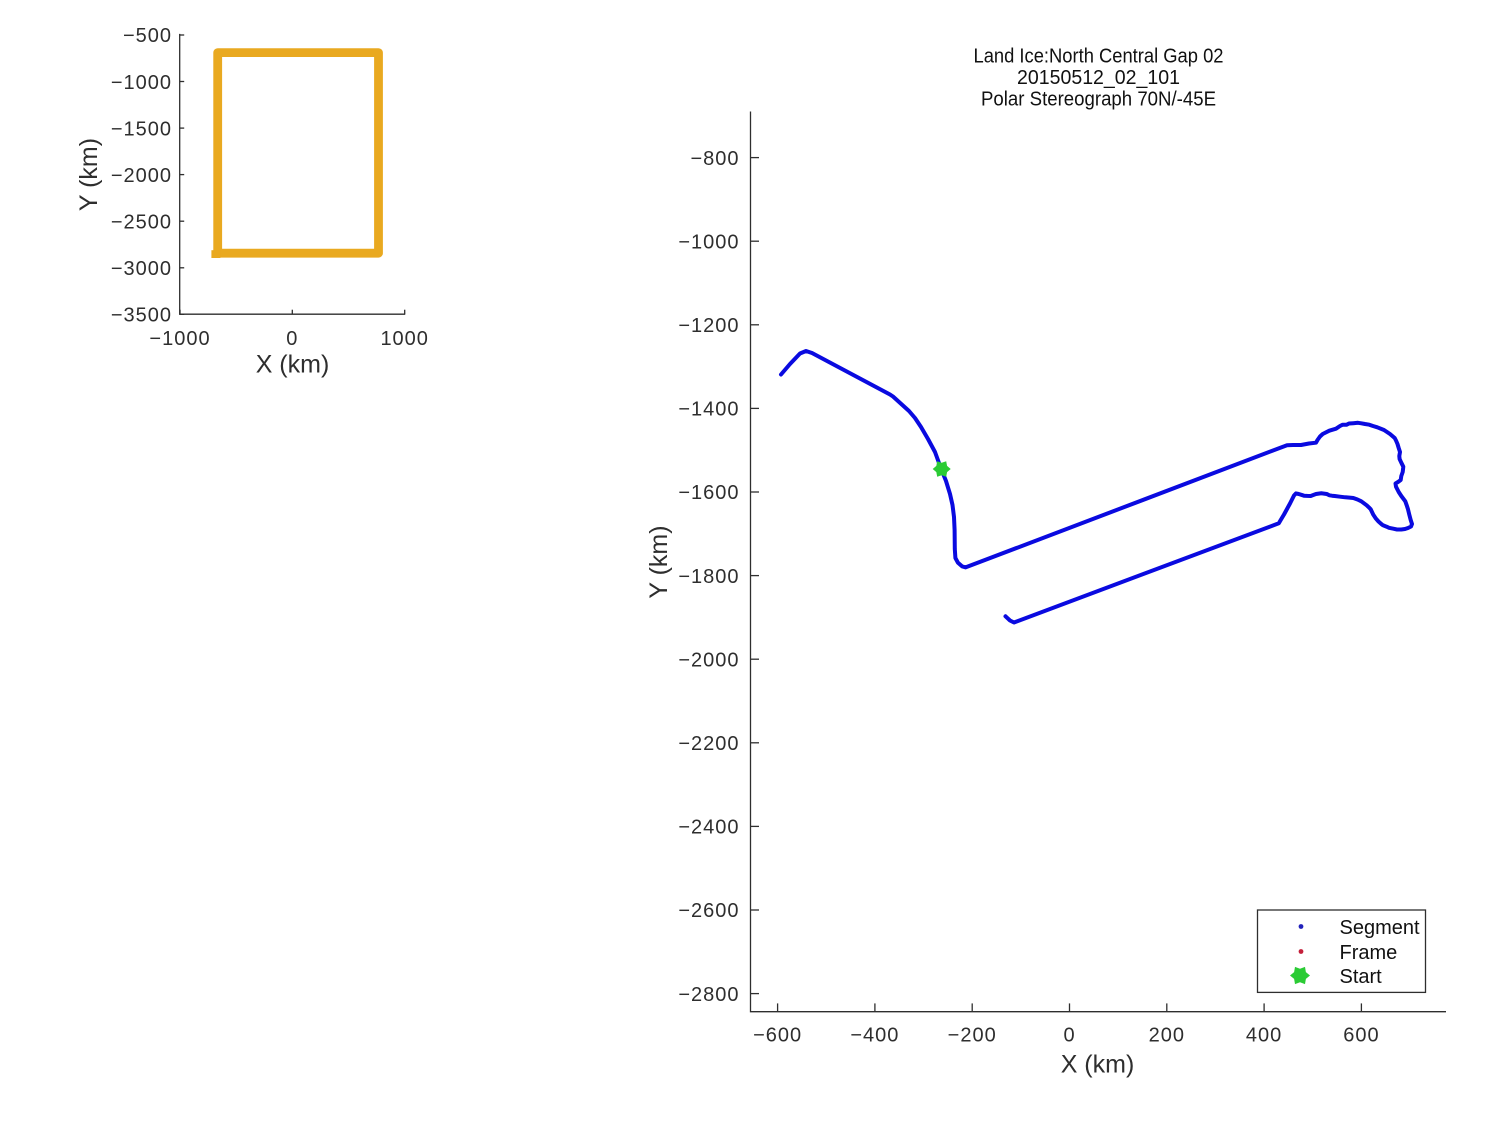  I want to click on svg-text: 400, so click(1264, 1036).